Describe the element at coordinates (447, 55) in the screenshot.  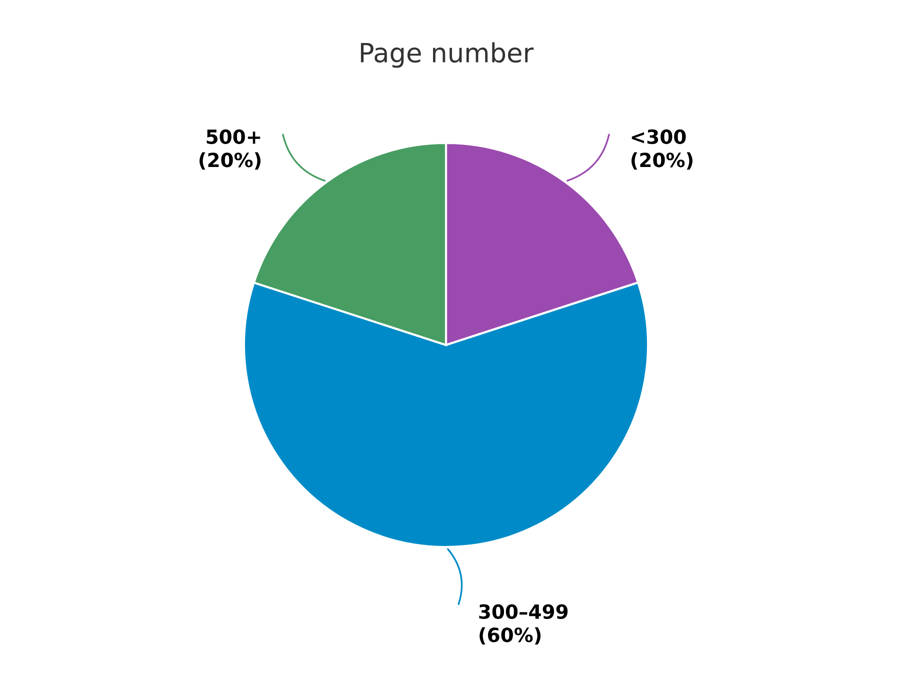
I see `chart-title: Page number` at that location.